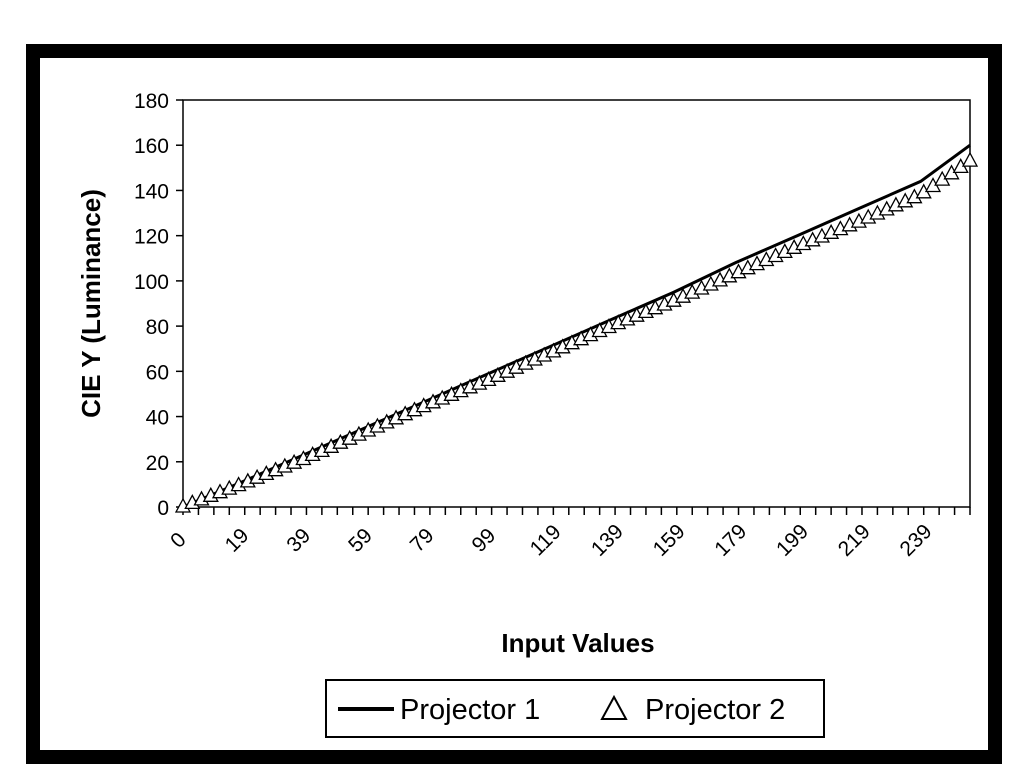 The image size is (1024, 768). What do you see at coordinates (470, 710) in the screenshot?
I see `legend-label-projector-1: Projector 1` at bounding box center [470, 710].